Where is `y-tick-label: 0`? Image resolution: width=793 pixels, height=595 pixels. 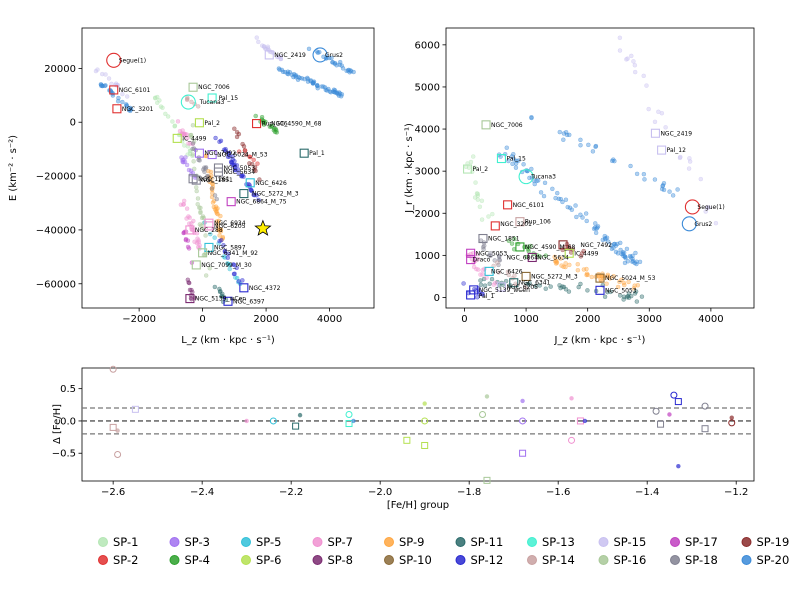 y-tick-label: 0 is located at coordinates (73, 123).